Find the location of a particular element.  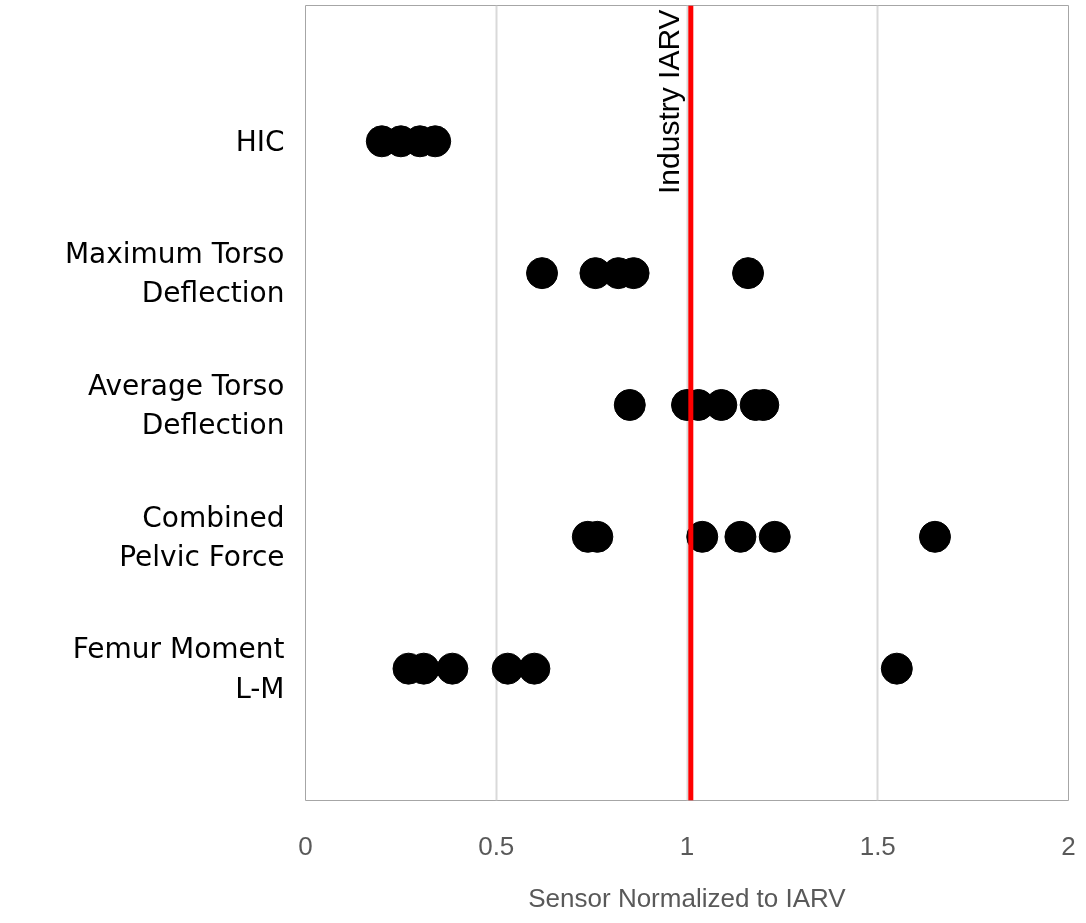

y-tick-label: Maximum Torso Deflection is located at coordinates (174, 273).